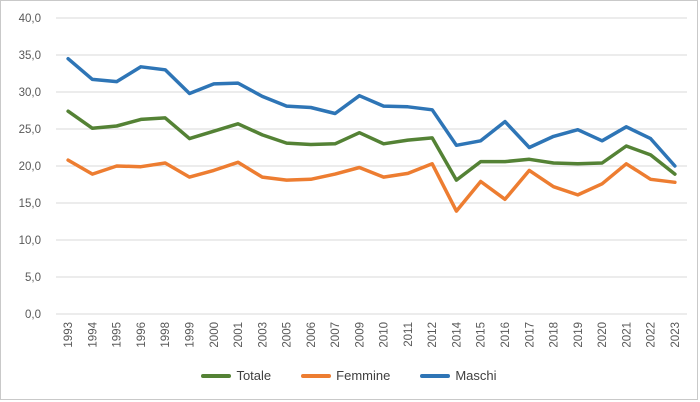 The image size is (700, 402). Describe the element at coordinates (676, 335) in the screenshot. I see `x-axis-tick-label: 2023` at that location.